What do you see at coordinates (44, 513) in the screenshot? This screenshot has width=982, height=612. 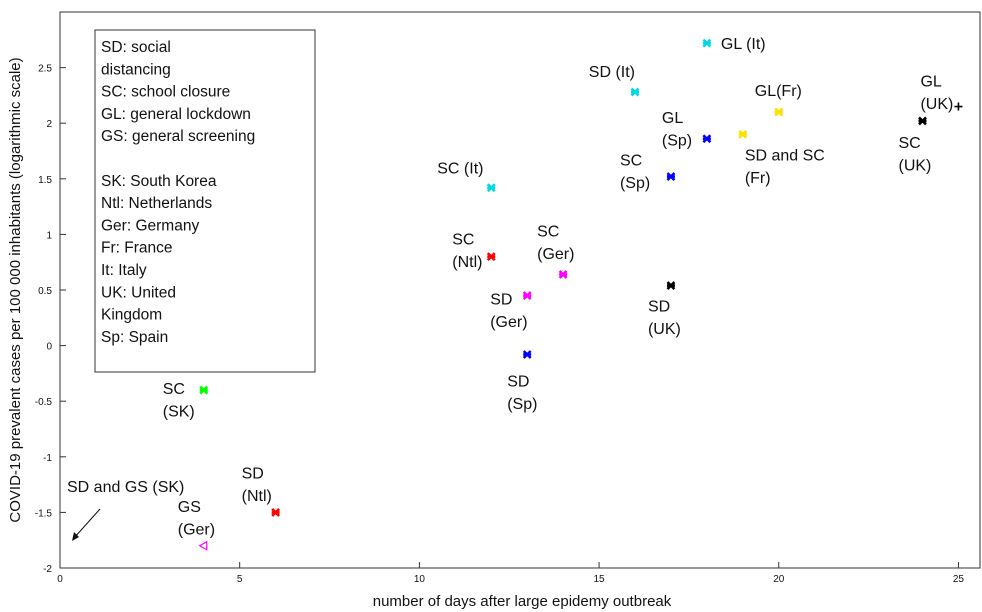 I see `y-tick-label: -1.5` at bounding box center [44, 513].